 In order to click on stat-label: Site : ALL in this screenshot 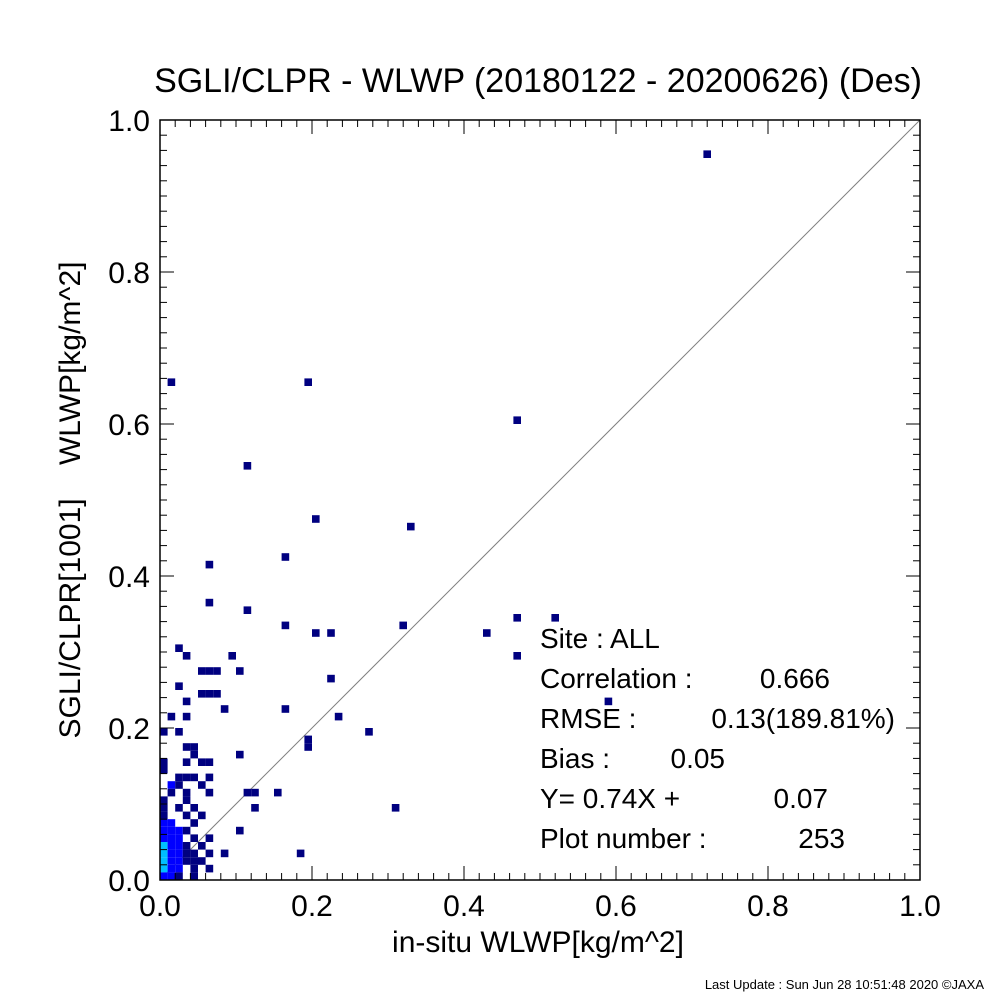, I will do `click(600, 638)`.